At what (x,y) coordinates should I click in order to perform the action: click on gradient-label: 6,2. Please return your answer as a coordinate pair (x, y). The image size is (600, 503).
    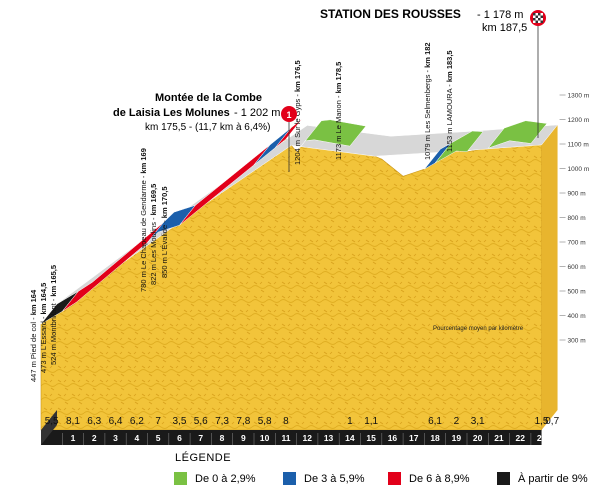
    Looking at the image, I should click on (137, 421).